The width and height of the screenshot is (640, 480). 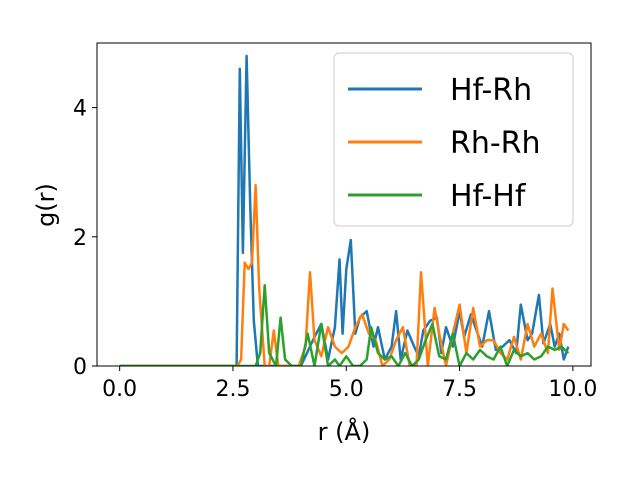 I want to click on y-axis: 0 2 4, so click(x=85, y=238).